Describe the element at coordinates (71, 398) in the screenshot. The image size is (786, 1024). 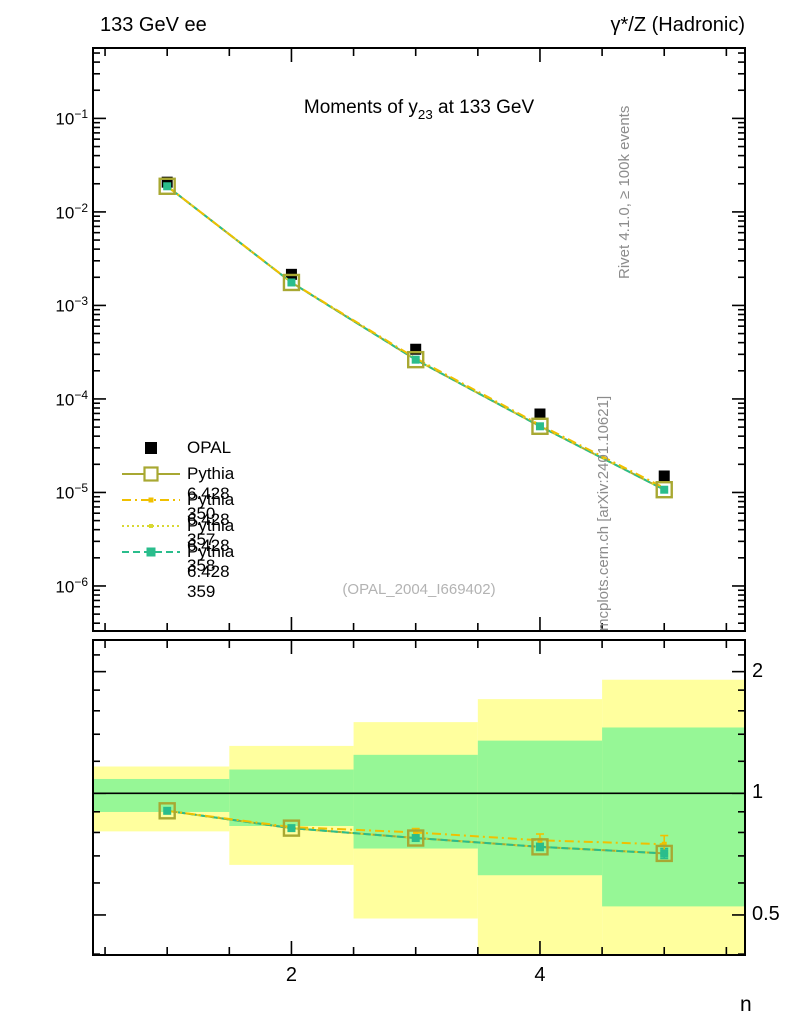
I see `y-tick-label-main: 10⁻⁴` at that location.